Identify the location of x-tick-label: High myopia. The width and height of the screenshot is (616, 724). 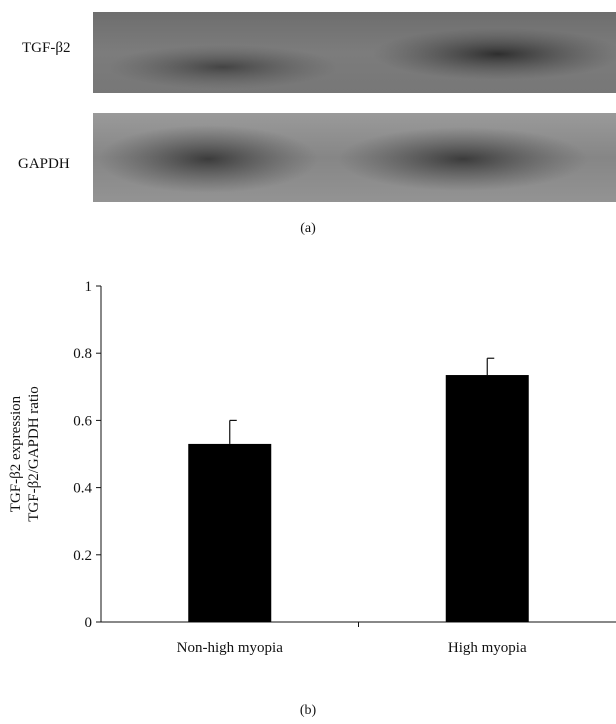
(487, 648).